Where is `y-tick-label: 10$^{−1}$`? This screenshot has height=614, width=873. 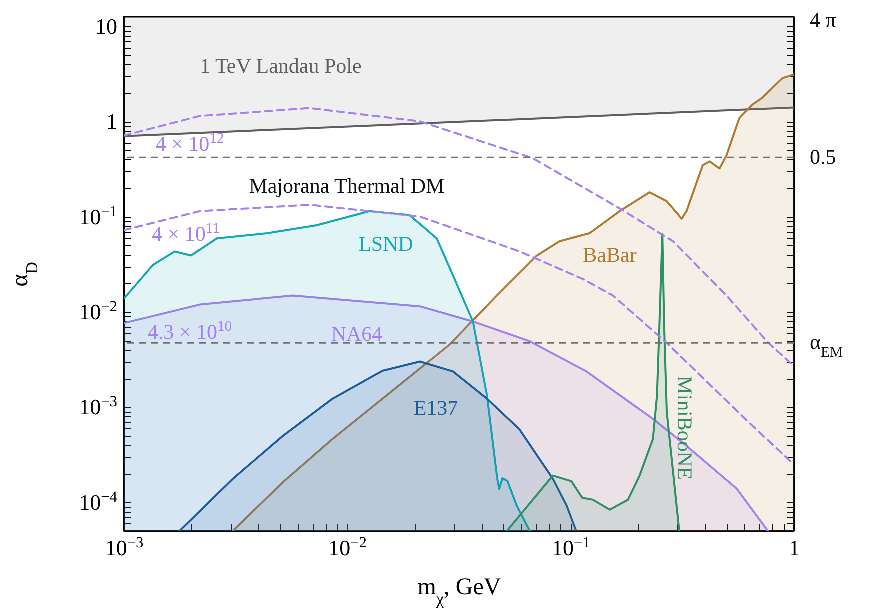 y-tick-label: 10$^{−1}$ is located at coordinates (98, 216).